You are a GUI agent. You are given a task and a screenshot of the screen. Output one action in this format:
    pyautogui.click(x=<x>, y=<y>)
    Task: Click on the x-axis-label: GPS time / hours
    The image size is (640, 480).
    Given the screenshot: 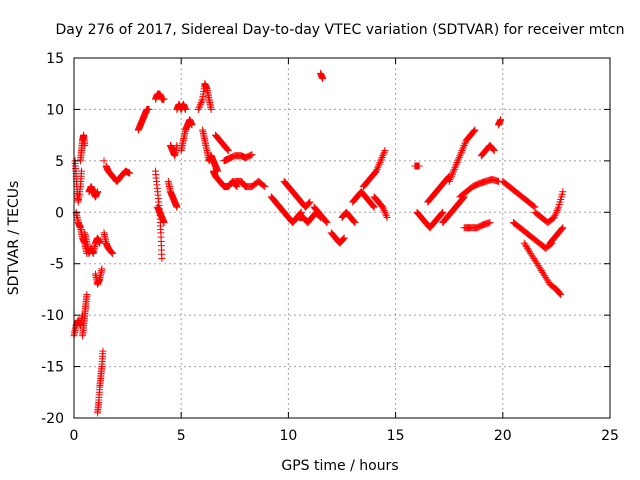 What is the action you would take?
    pyautogui.click(x=339, y=466)
    